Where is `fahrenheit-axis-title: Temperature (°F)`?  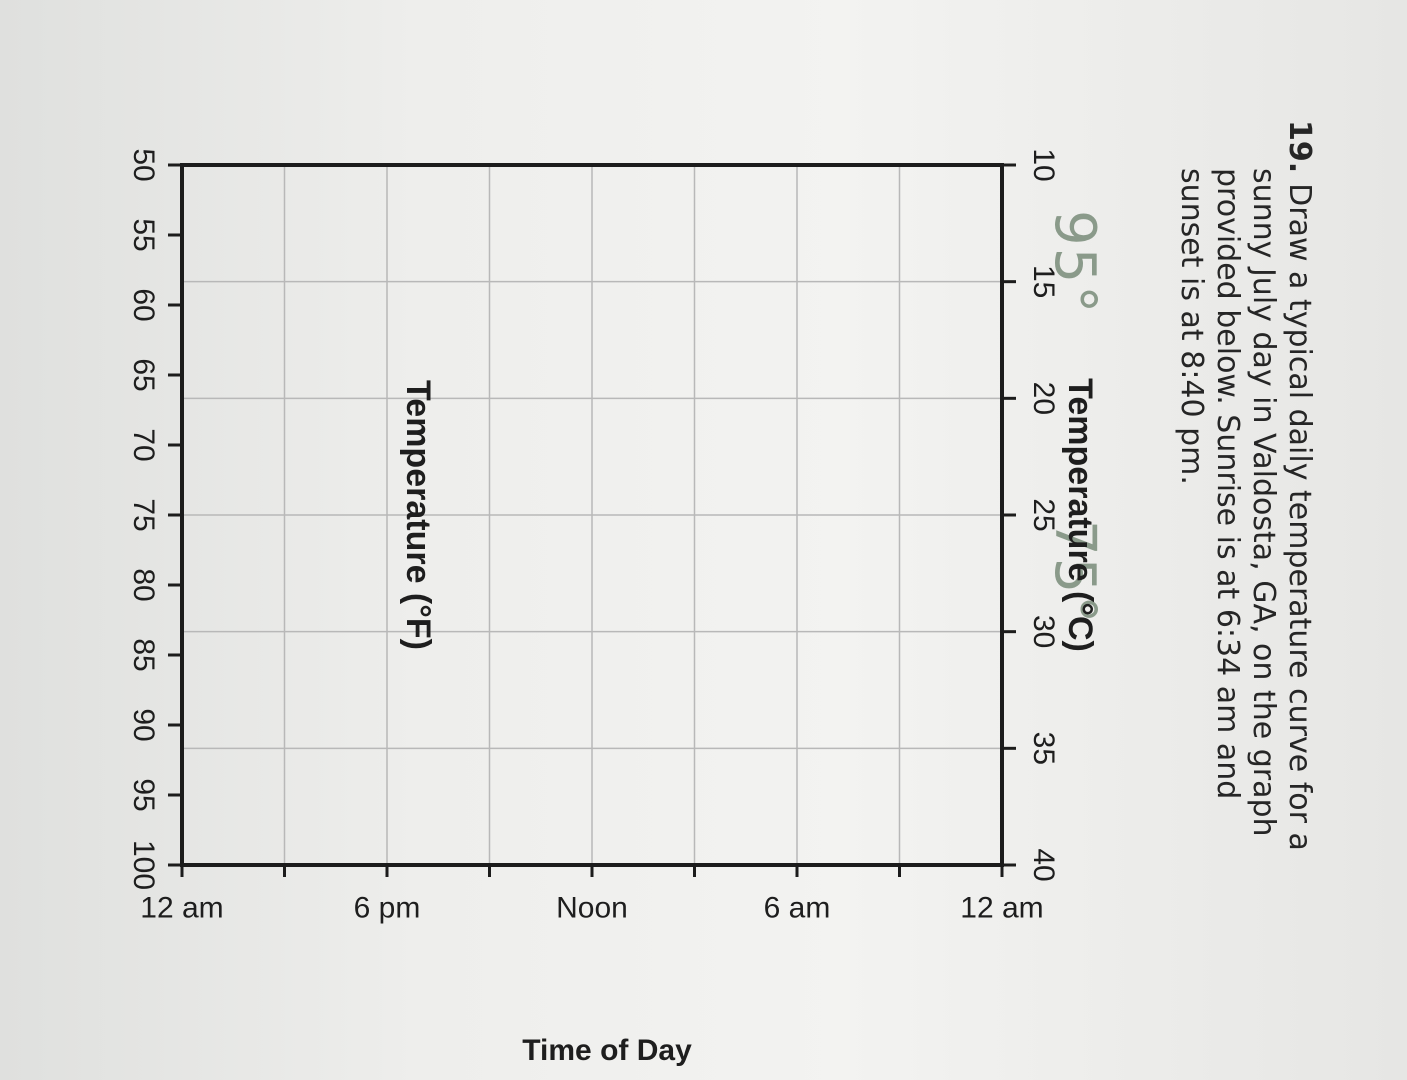
fahrenheit-axis-title: Temperature (°F) is located at coordinates (418, 515).